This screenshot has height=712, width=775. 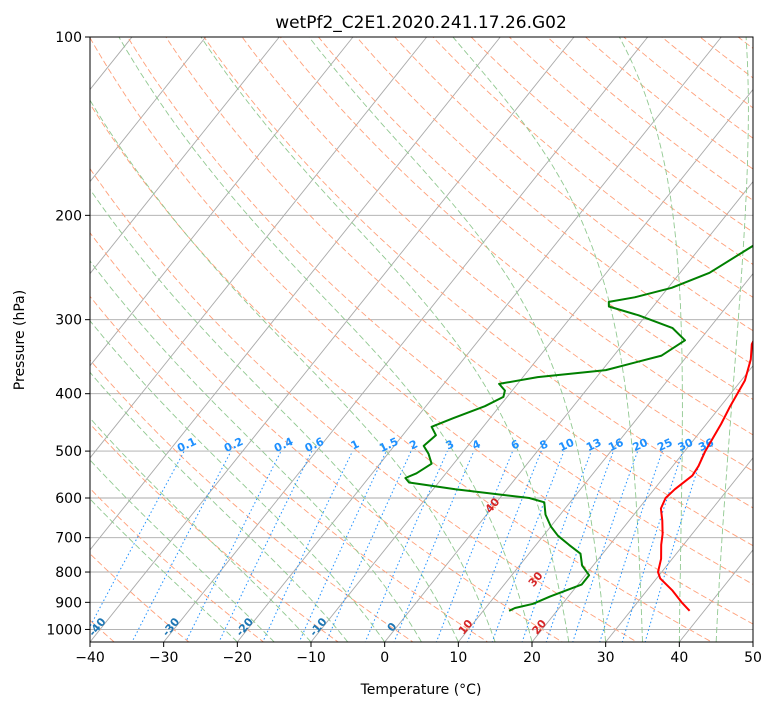 What do you see at coordinates (606, 658) in the screenshot?
I see `x-tick-label: 30` at bounding box center [606, 658].